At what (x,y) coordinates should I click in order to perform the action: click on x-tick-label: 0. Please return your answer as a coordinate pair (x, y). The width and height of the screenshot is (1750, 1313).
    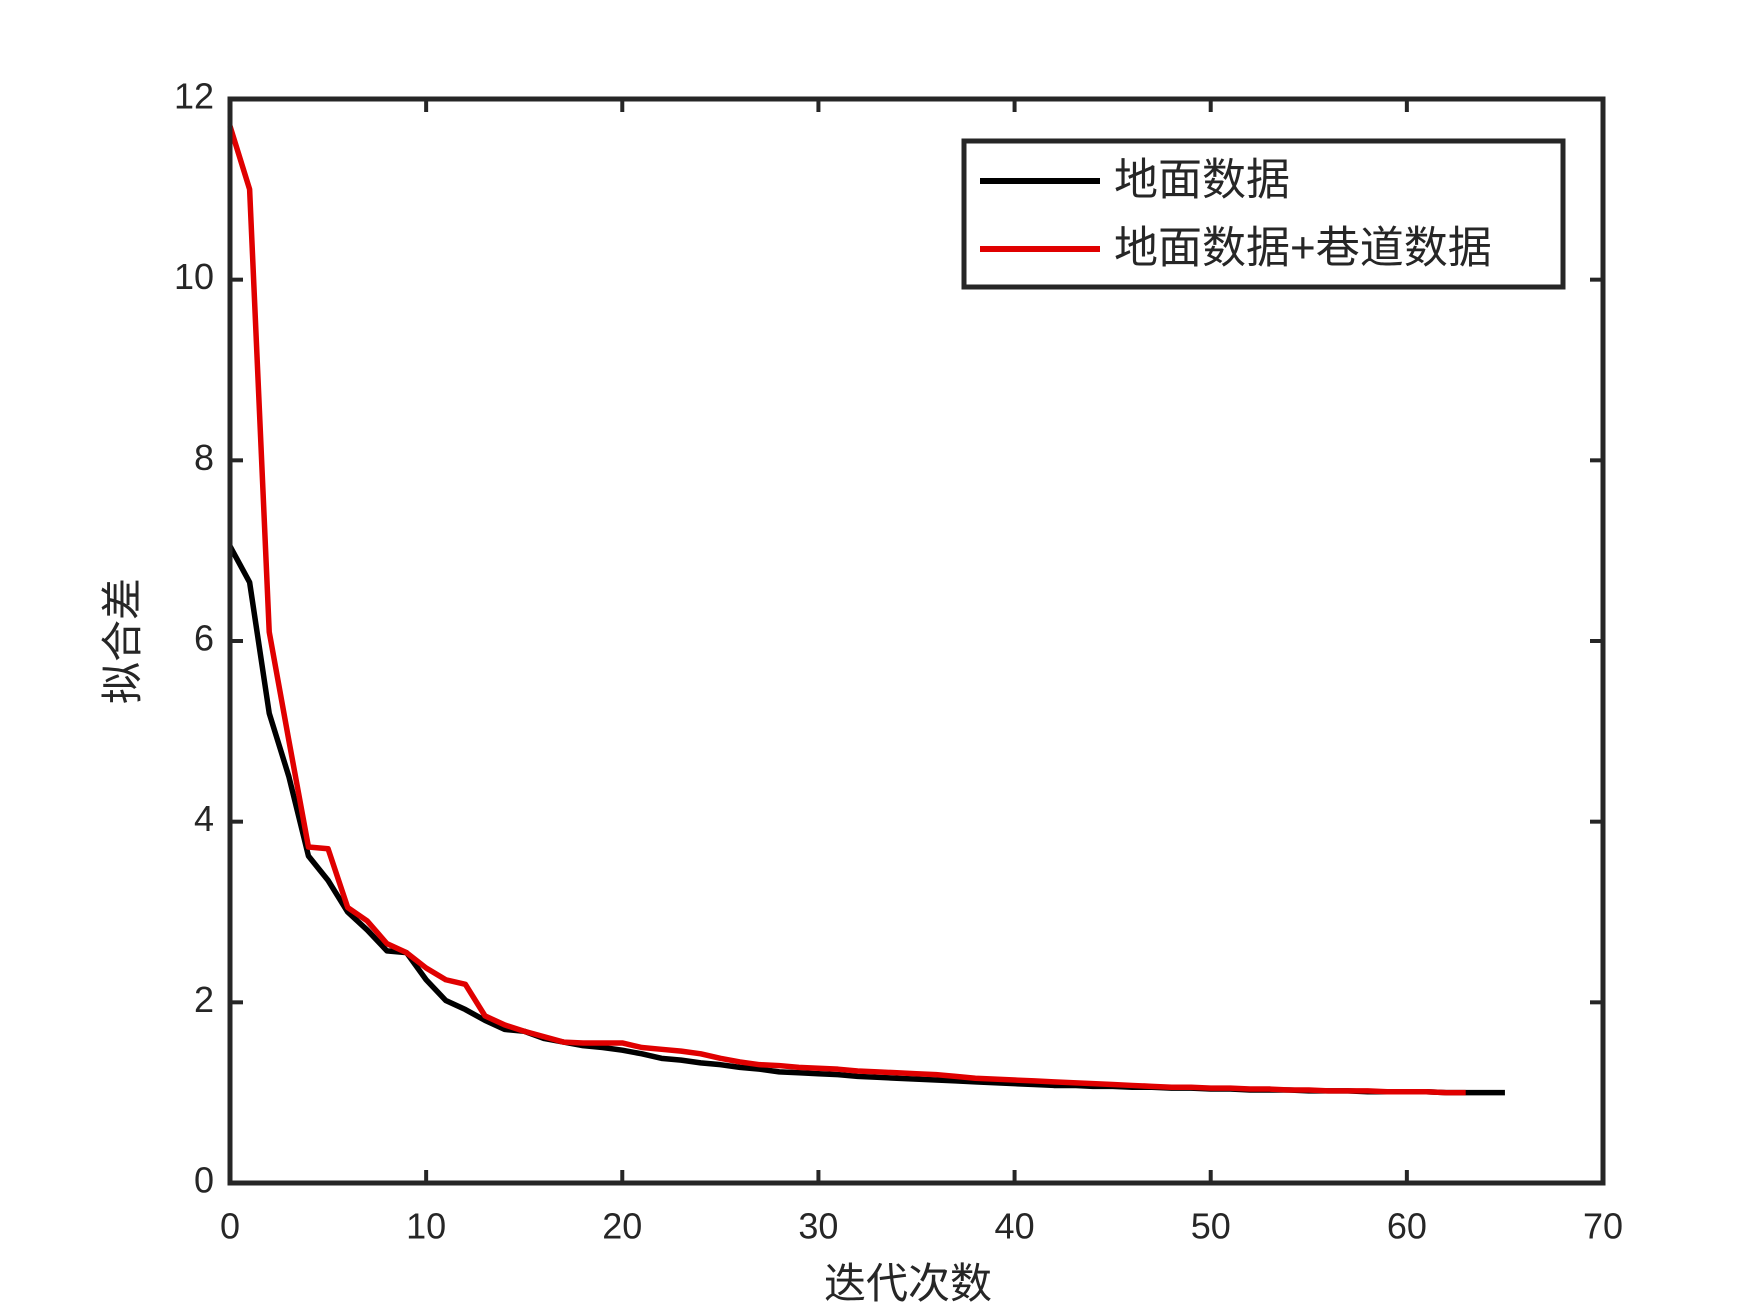
    Looking at the image, I should click on (230, 1226).